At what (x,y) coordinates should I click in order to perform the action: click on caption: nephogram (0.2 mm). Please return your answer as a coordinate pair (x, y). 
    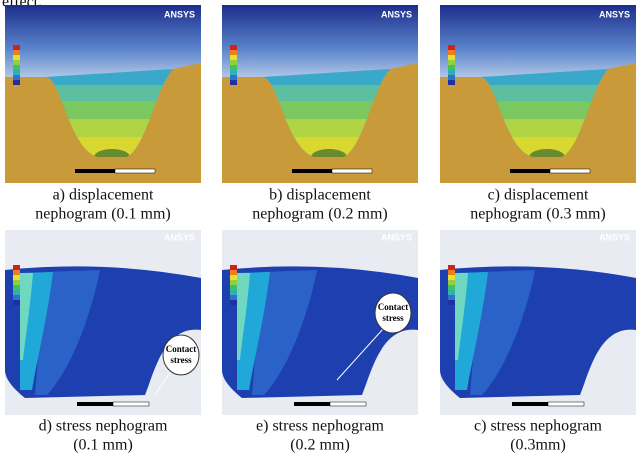
    Looking at the image, I should click on (320, 214).